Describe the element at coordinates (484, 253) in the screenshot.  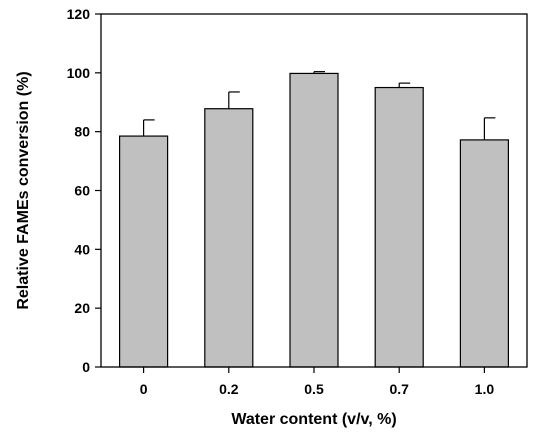
I see `bar-1.0` at that location.